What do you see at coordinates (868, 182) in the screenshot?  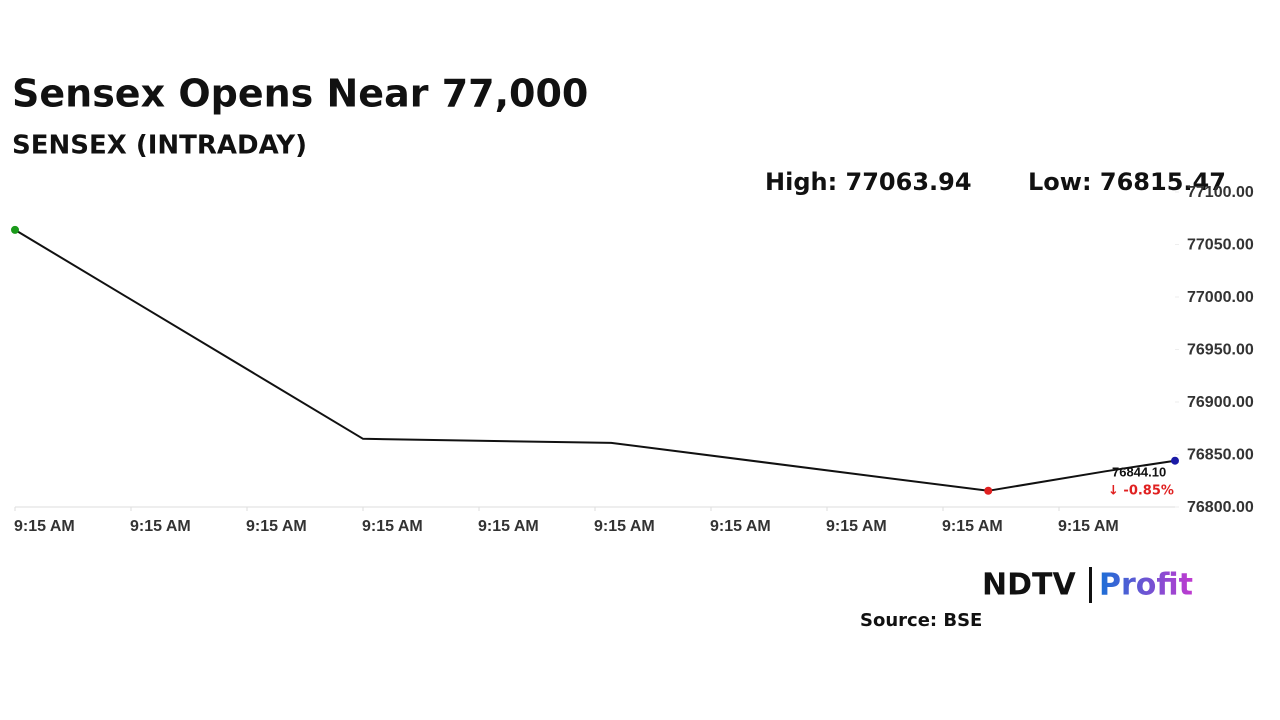 I see `high-label: High: 77063.94` at bounding box center [868, 182].